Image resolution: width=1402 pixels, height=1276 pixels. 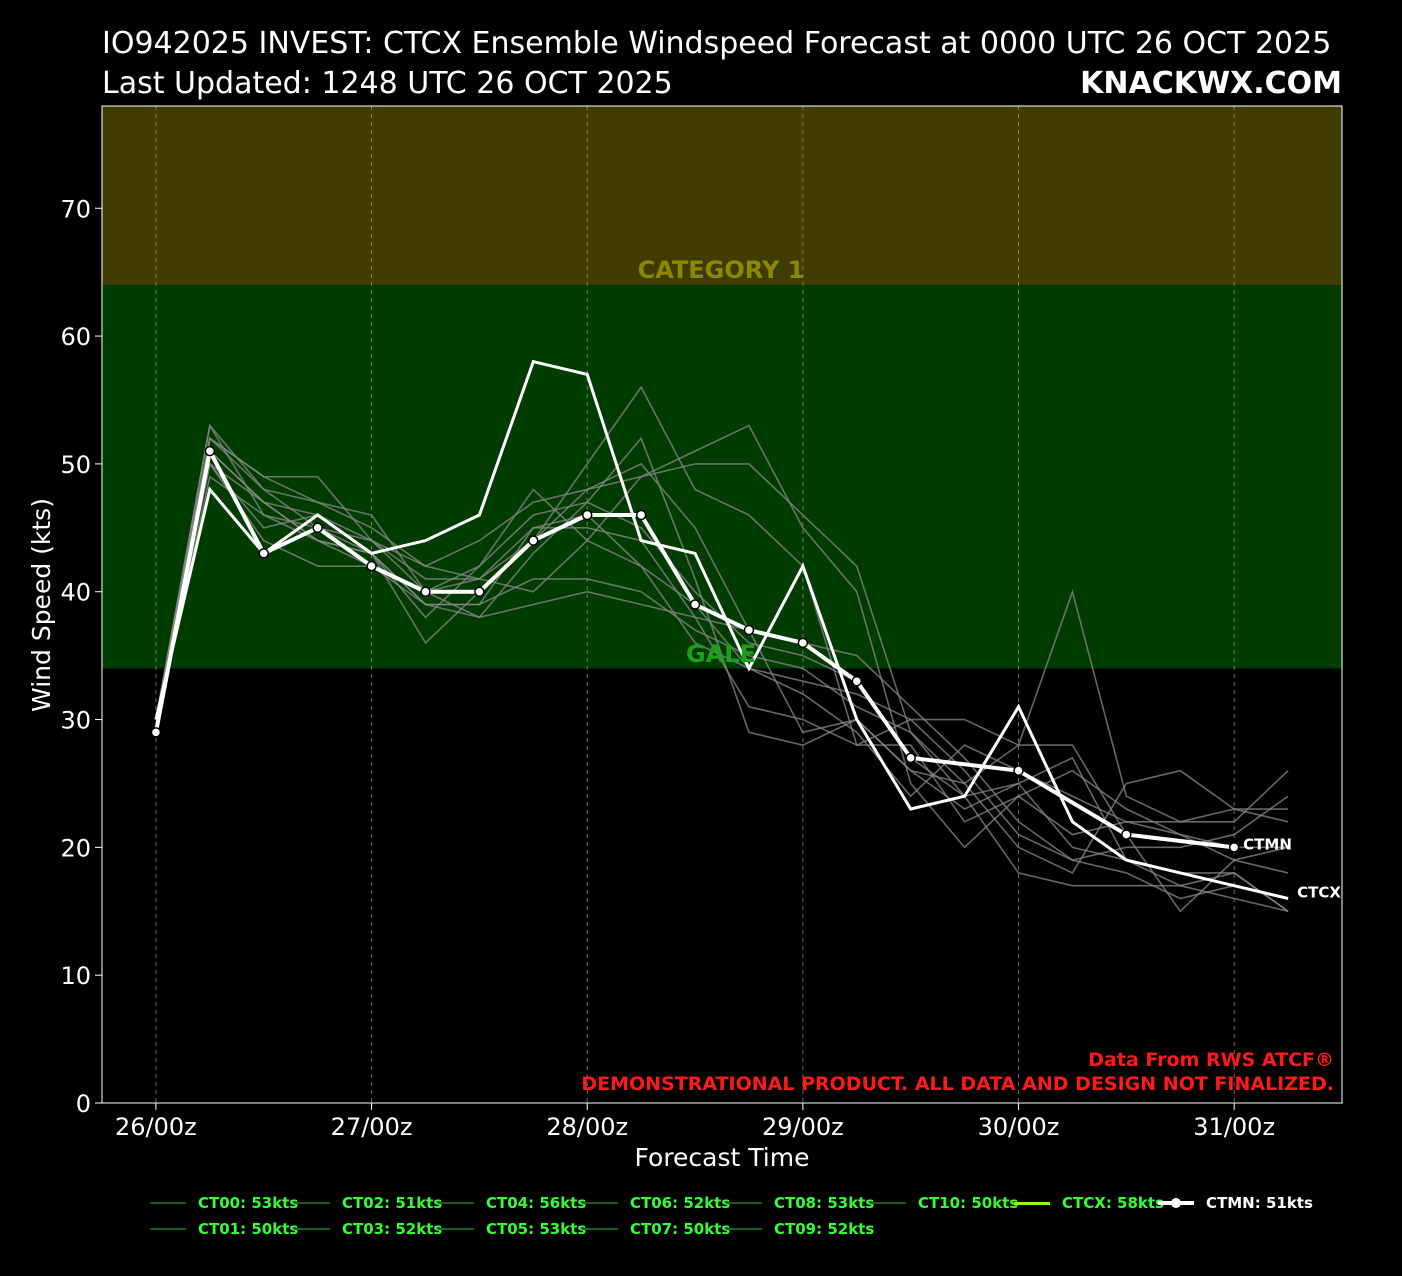 What do you see at coordinates (803, 1127) in the screenshot?
I see `x-tick-label: 29/00z` at bounding box center [803, 1127].